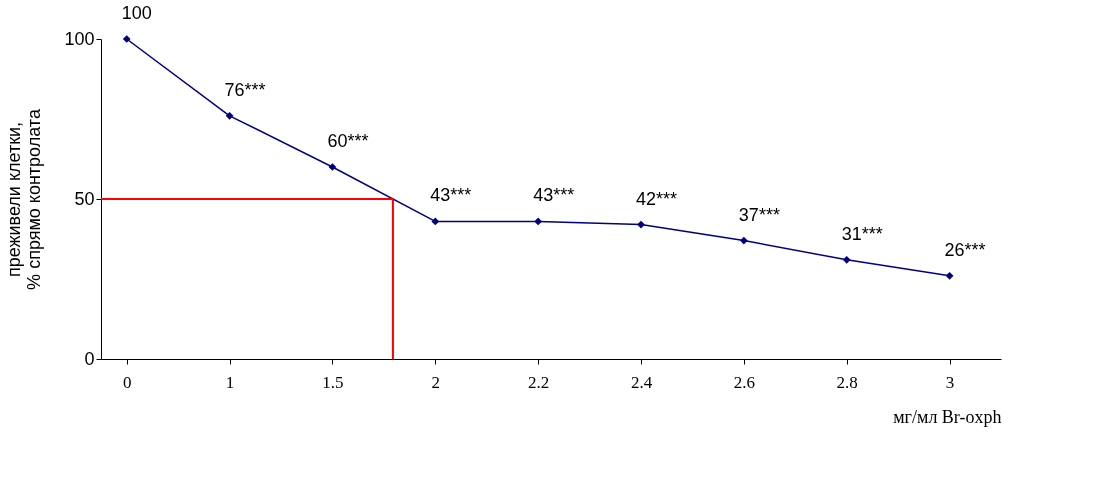 Image resolution: width=1103 pixels, height=477 pixels. What do you see at coordinates (348, 141) in the screenshot?
I see `data-label: 60***` at bounding box center [348, 141].